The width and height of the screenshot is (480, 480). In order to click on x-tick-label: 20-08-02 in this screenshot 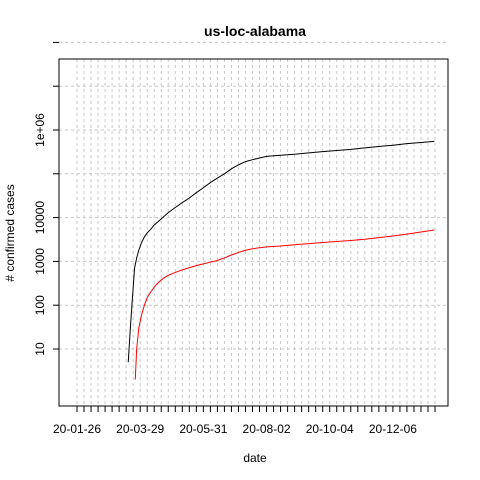, I will do `click(267, 429)`.